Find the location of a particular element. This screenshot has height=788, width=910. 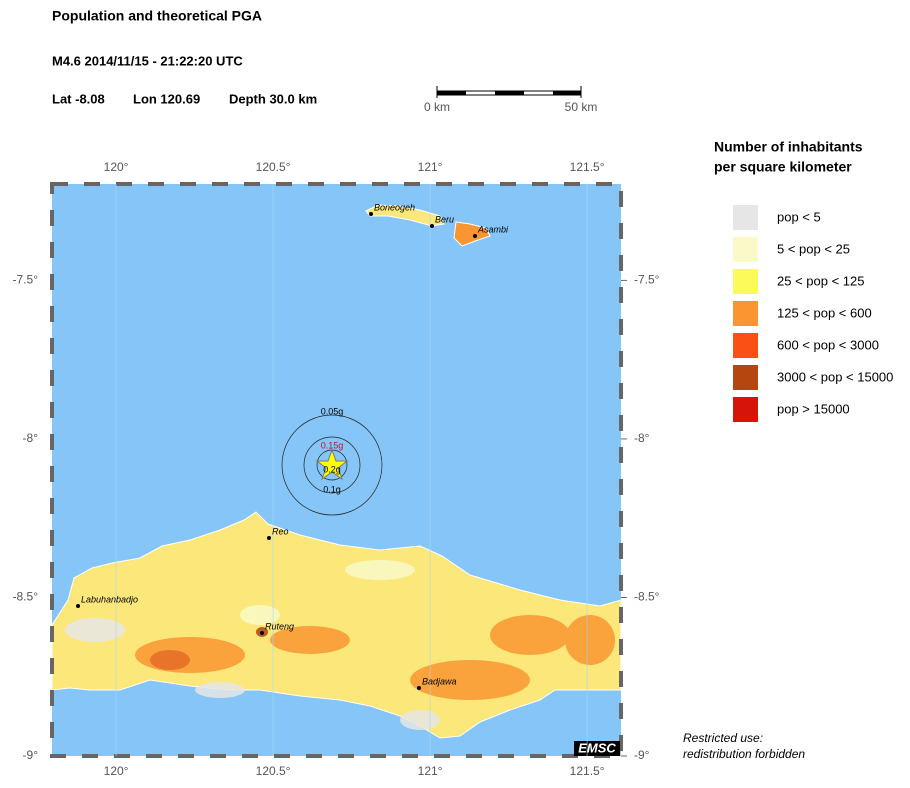

epicenter is located at coordinates (332, 464).